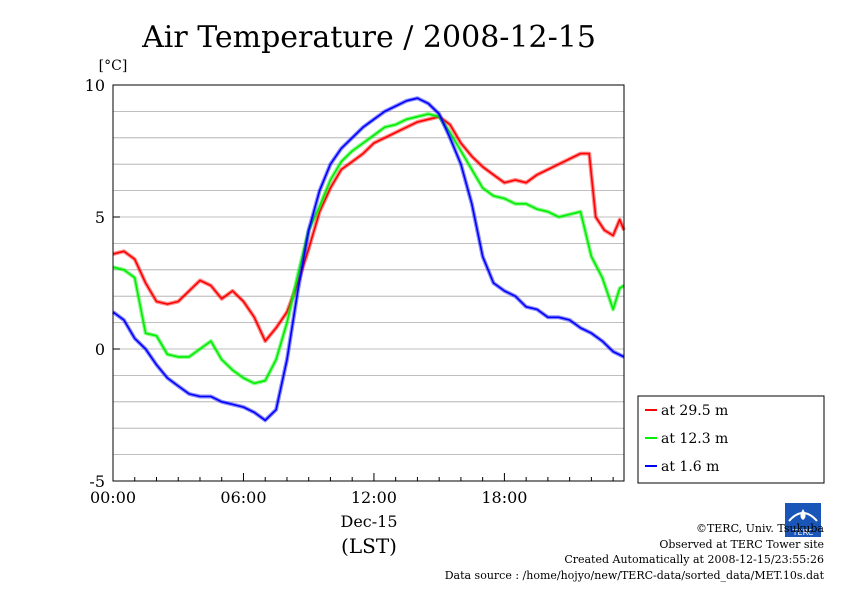  Describe the element at coordinates (694, 439) in the screenshot. I see `legend-label: at 12.3 m` at that location.